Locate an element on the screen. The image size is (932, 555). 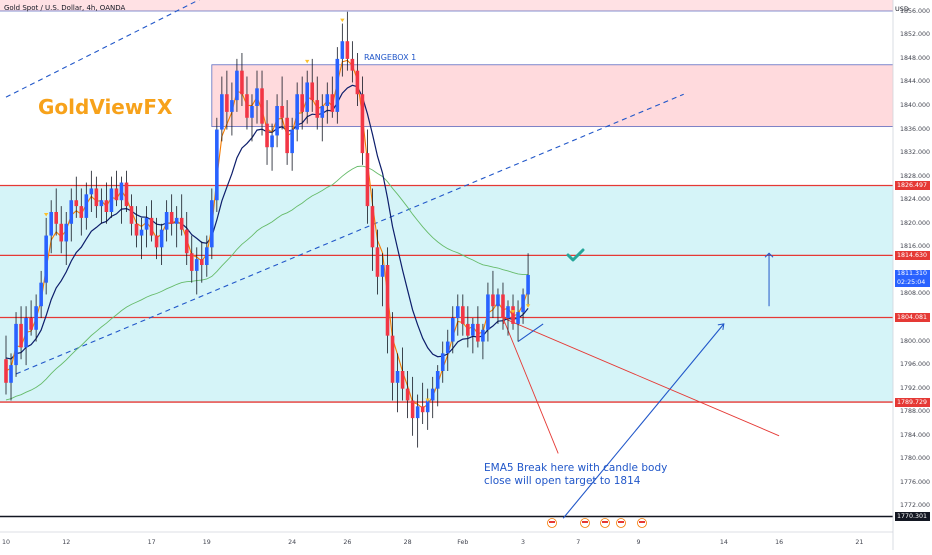
price-tick-label: 1776.000 is located at coordinates (915, 482).